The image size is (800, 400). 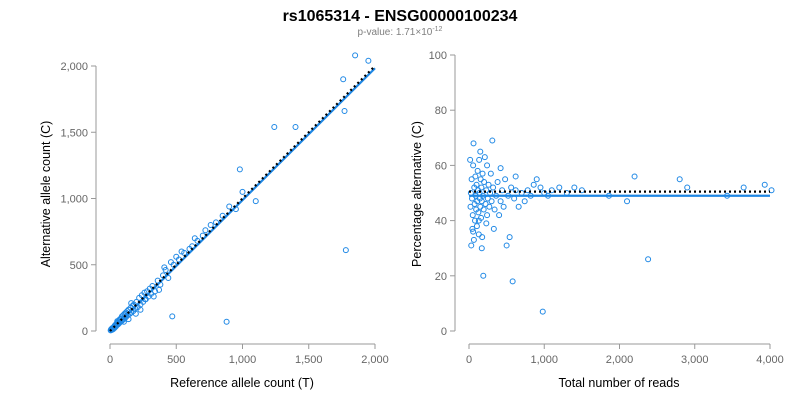 What do you see at coordinates (309, 360) in the screenshot?
I see `left-x-tick-label: 1,500` at bounding box center [309, 360].